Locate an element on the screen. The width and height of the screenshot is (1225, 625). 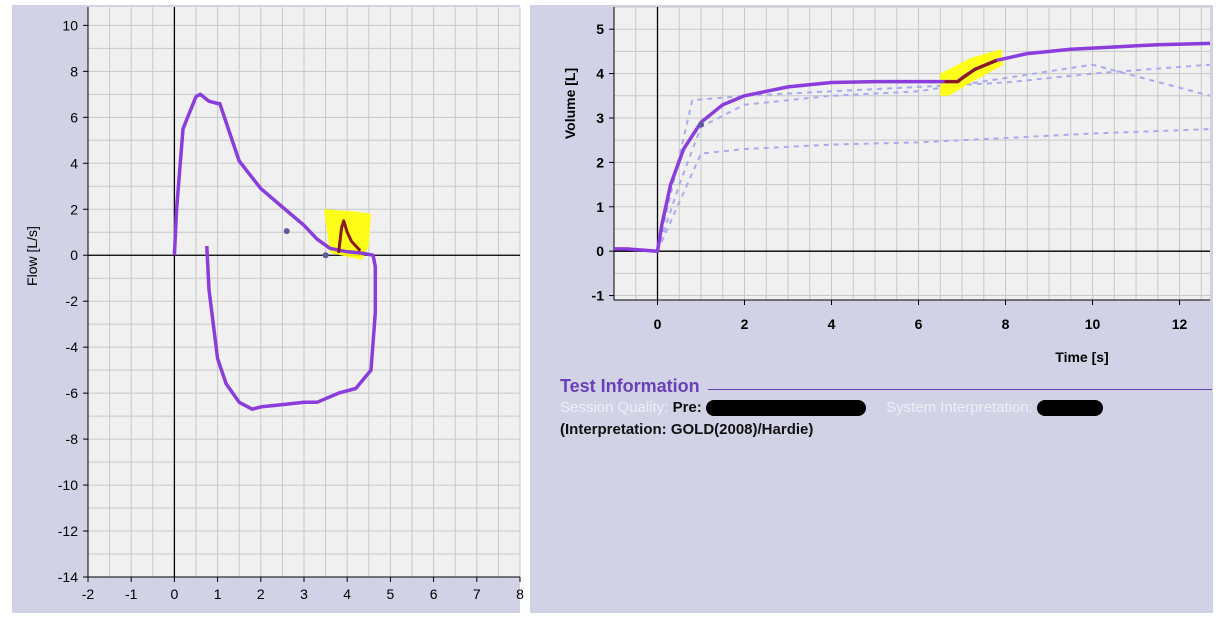
x-axis-title: Time [s] is located at coordinates (1081, 357).